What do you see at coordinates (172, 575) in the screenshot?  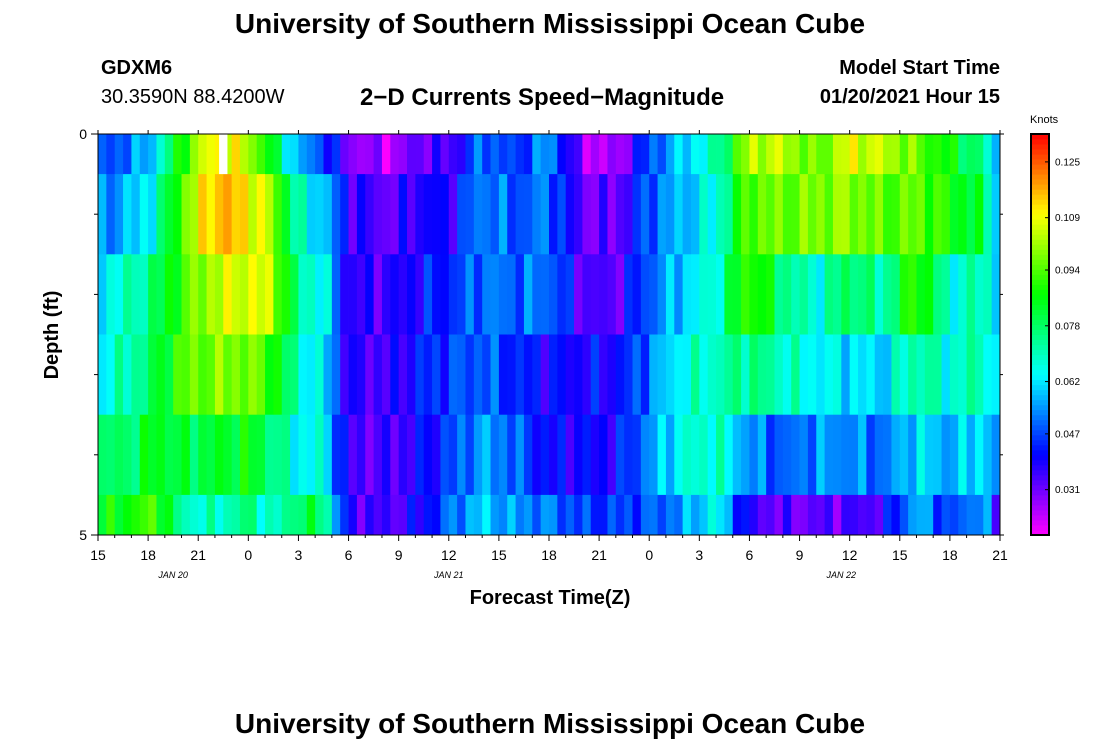 I see `date-label: JAN 20` at bounding box center [172, 575].